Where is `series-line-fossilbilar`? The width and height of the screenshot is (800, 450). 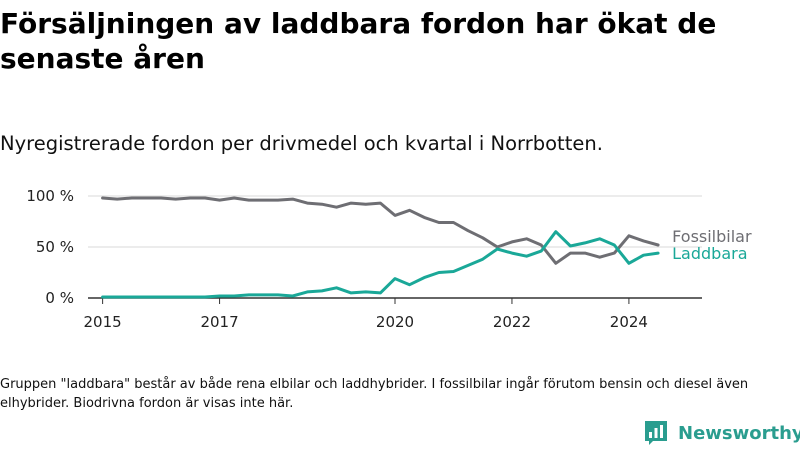
series-line-fossilbilar is located at coordinates (380, 230).